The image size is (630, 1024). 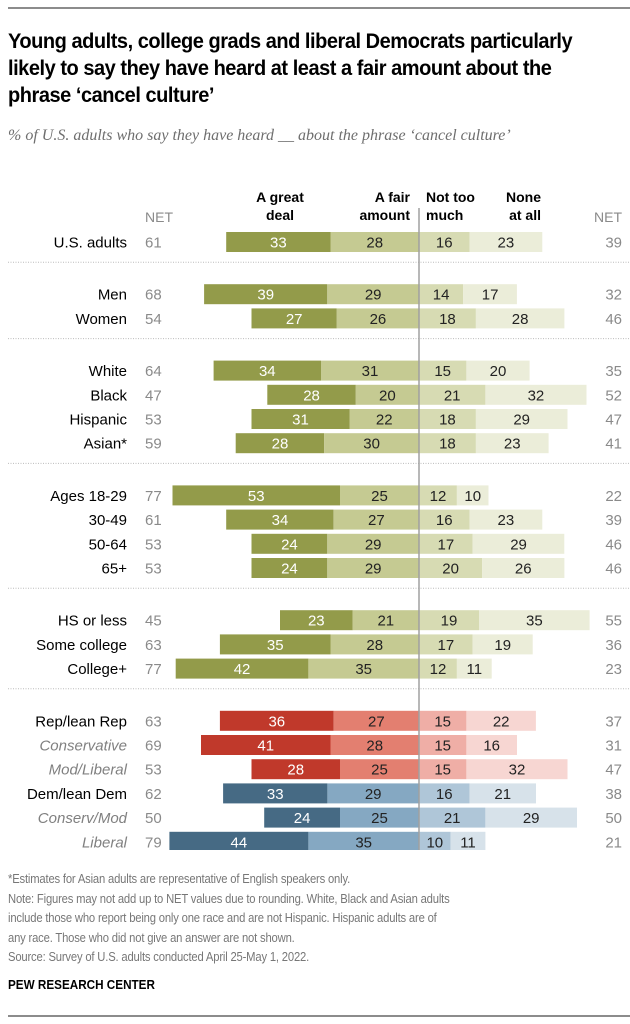 I want to click on series-header-1: A great, so click(x=280, y=197).